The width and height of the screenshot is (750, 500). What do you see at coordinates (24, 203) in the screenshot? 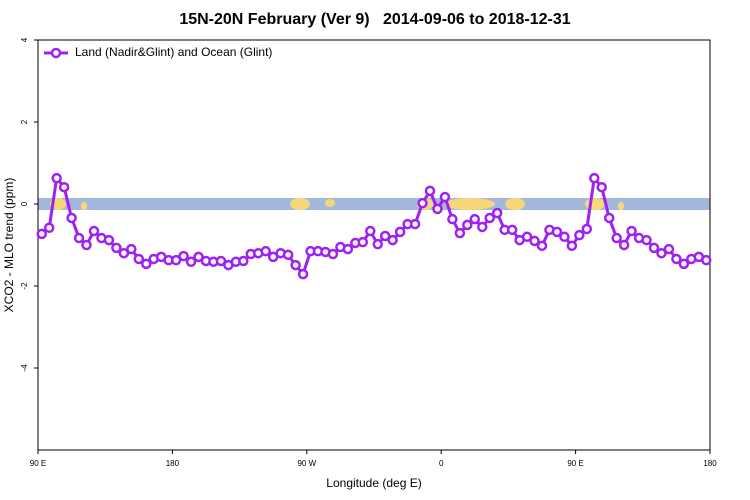
I see `y-tick-label: 0` at bounding box center [24, 203].